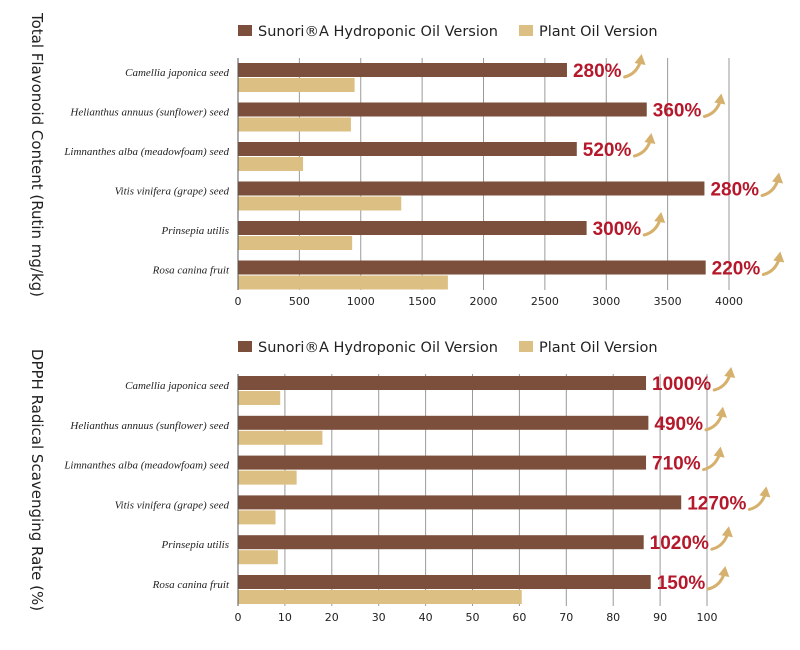 Image resolution: width=800 pixels, height=650 pixels. I want to click on x-tick-label: 2000, so click(484, 301).